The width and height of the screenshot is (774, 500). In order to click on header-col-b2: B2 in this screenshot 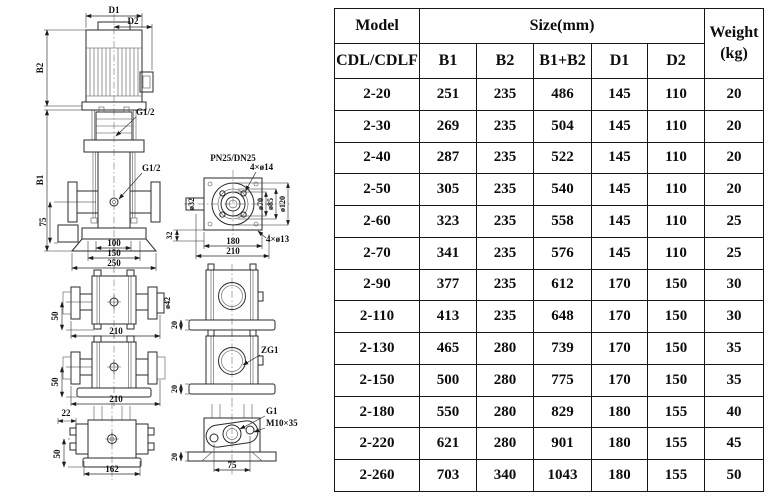, I will do `click(505, 61)`.